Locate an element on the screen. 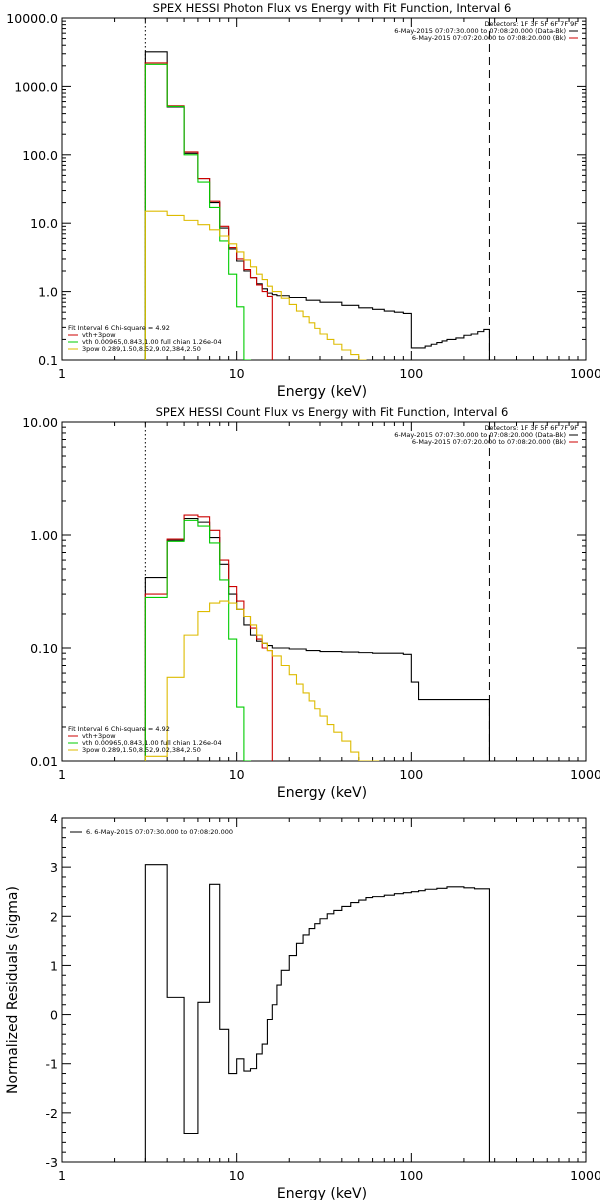 This screenshot has width=600, height=1200. y-tick-label: 1 is located at coordinates (54, 965).